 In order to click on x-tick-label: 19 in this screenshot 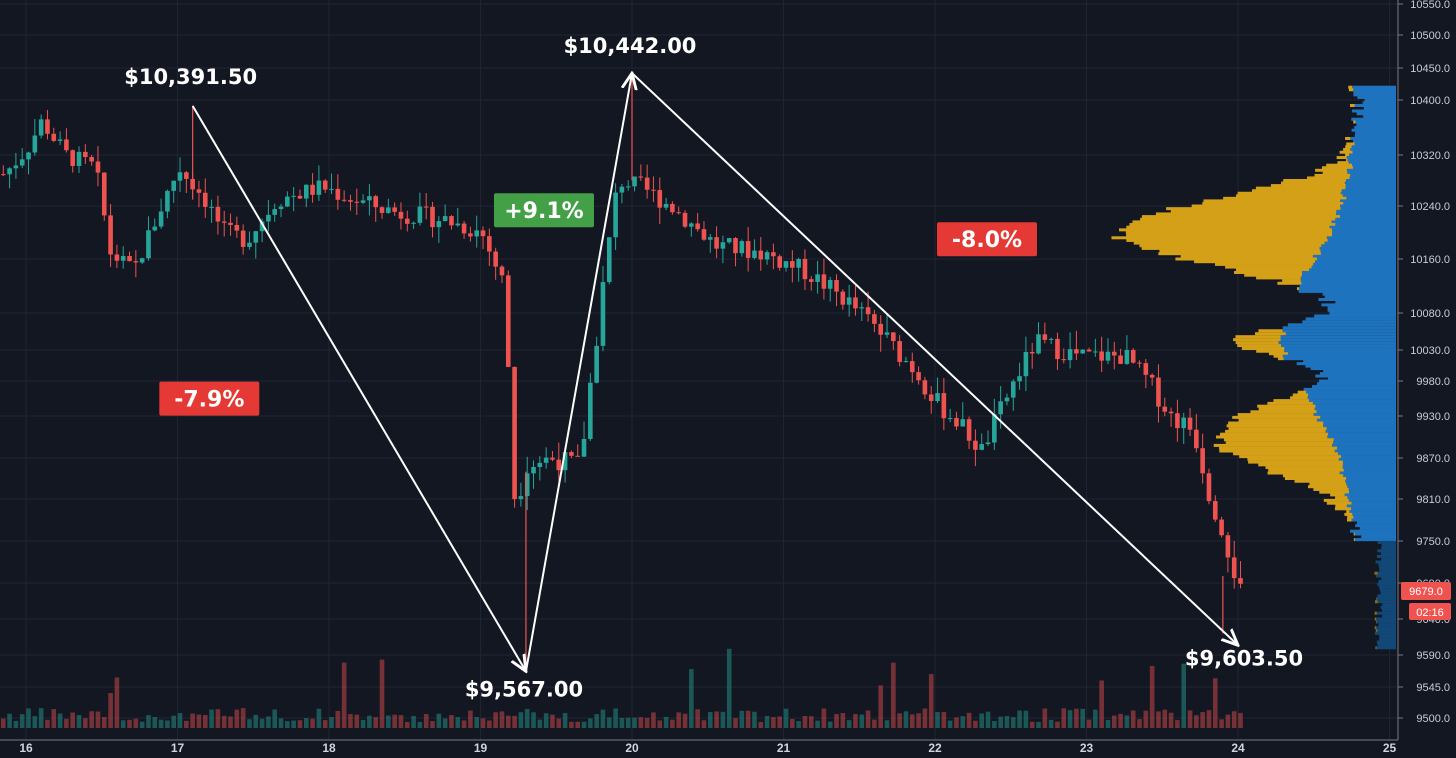, I will do `click(481, 748)`.